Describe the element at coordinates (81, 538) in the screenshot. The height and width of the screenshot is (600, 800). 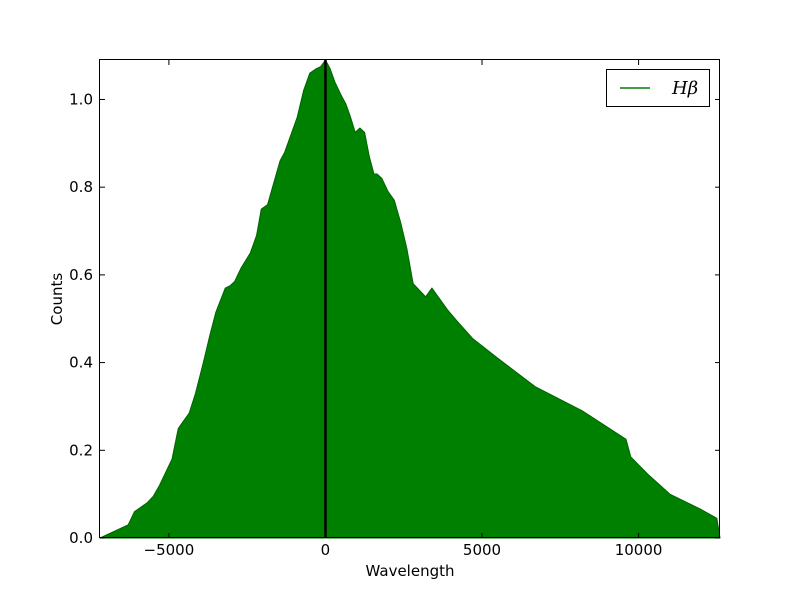
I see `y-tick-label: 0.0` at that location.